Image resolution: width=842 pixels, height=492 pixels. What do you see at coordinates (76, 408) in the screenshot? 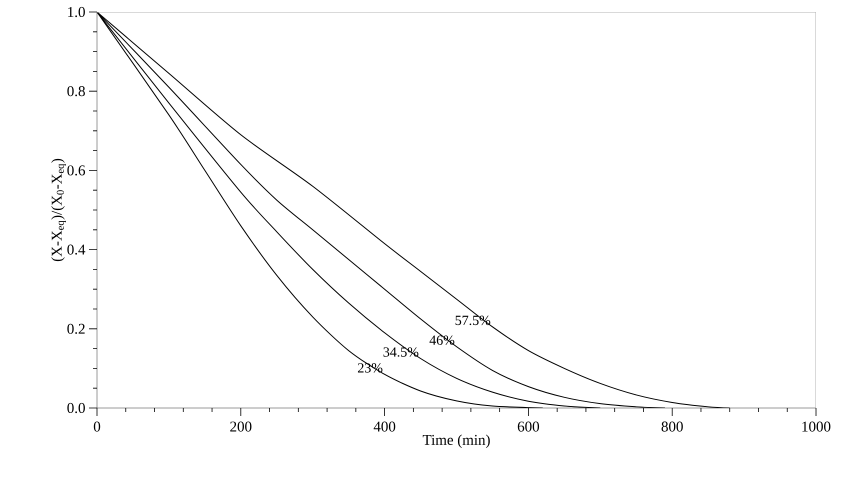
I see `y-tick-label: 0.0` at bounding box center [76, 408].